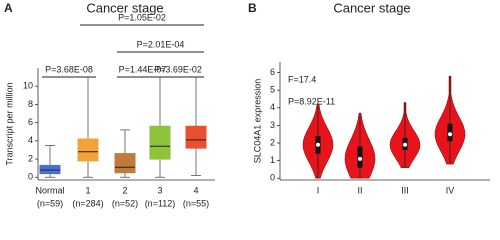  I want to click on x-tick-label: I, so click(318, 190).